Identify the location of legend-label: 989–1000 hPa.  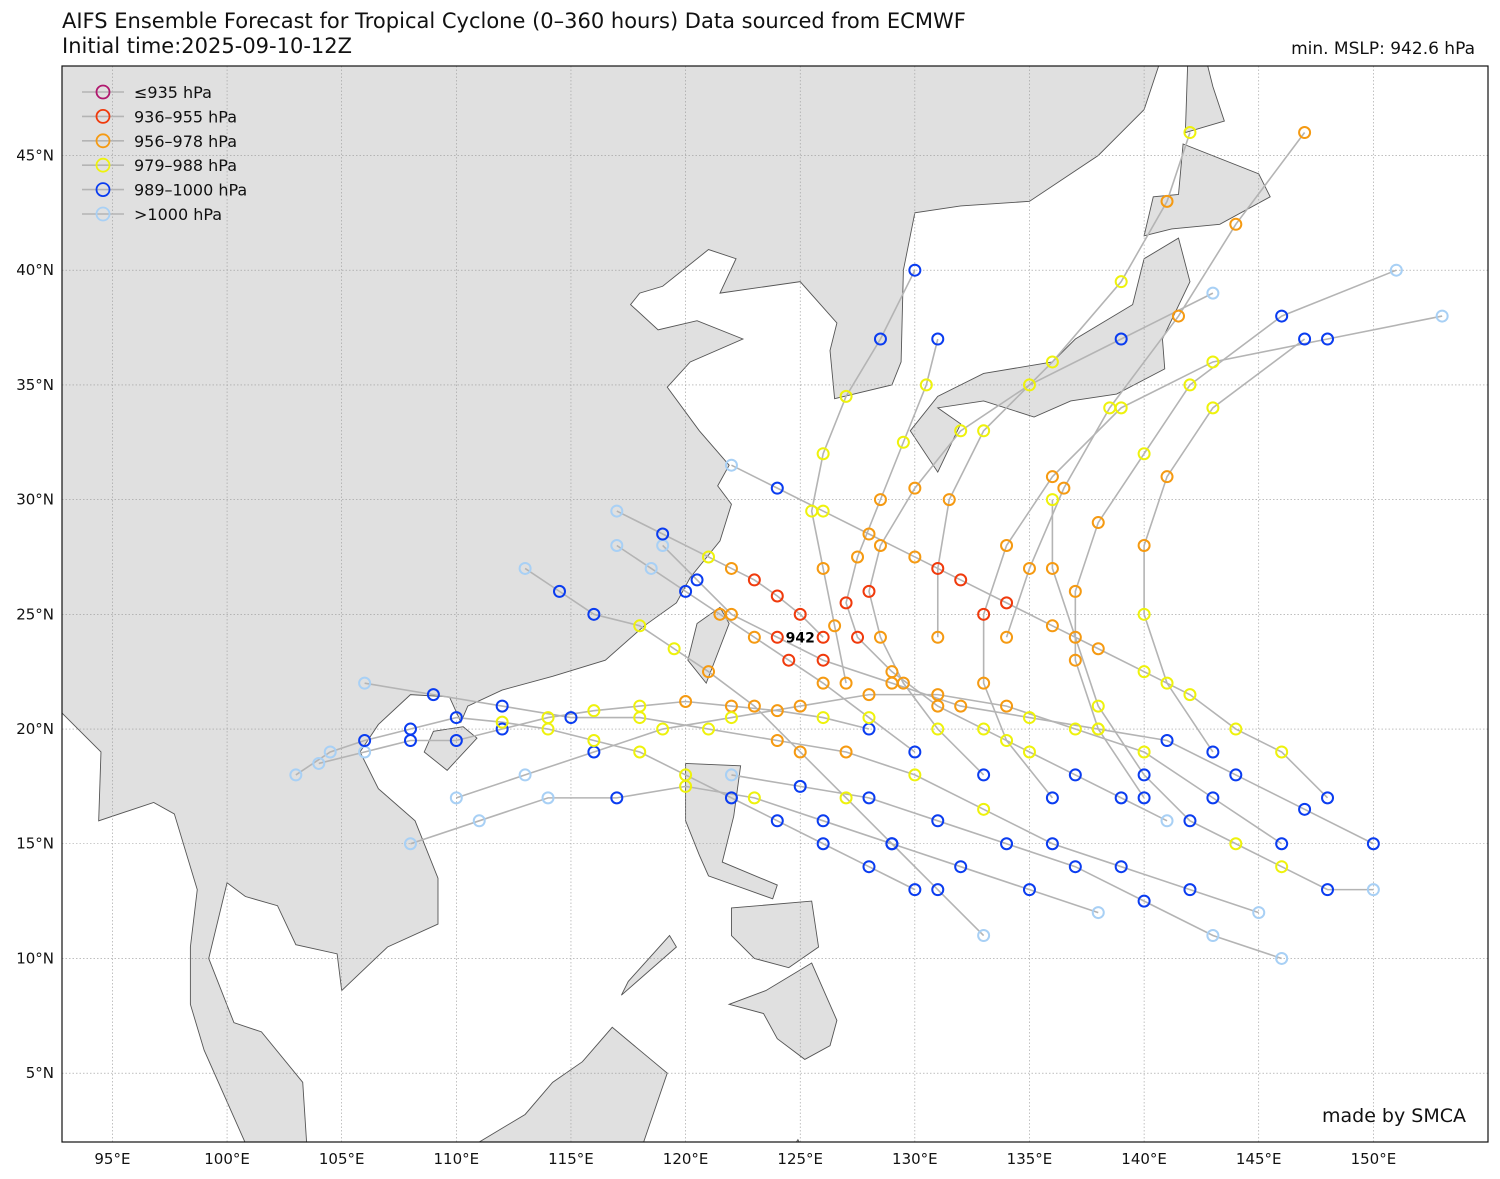
(190, 190).